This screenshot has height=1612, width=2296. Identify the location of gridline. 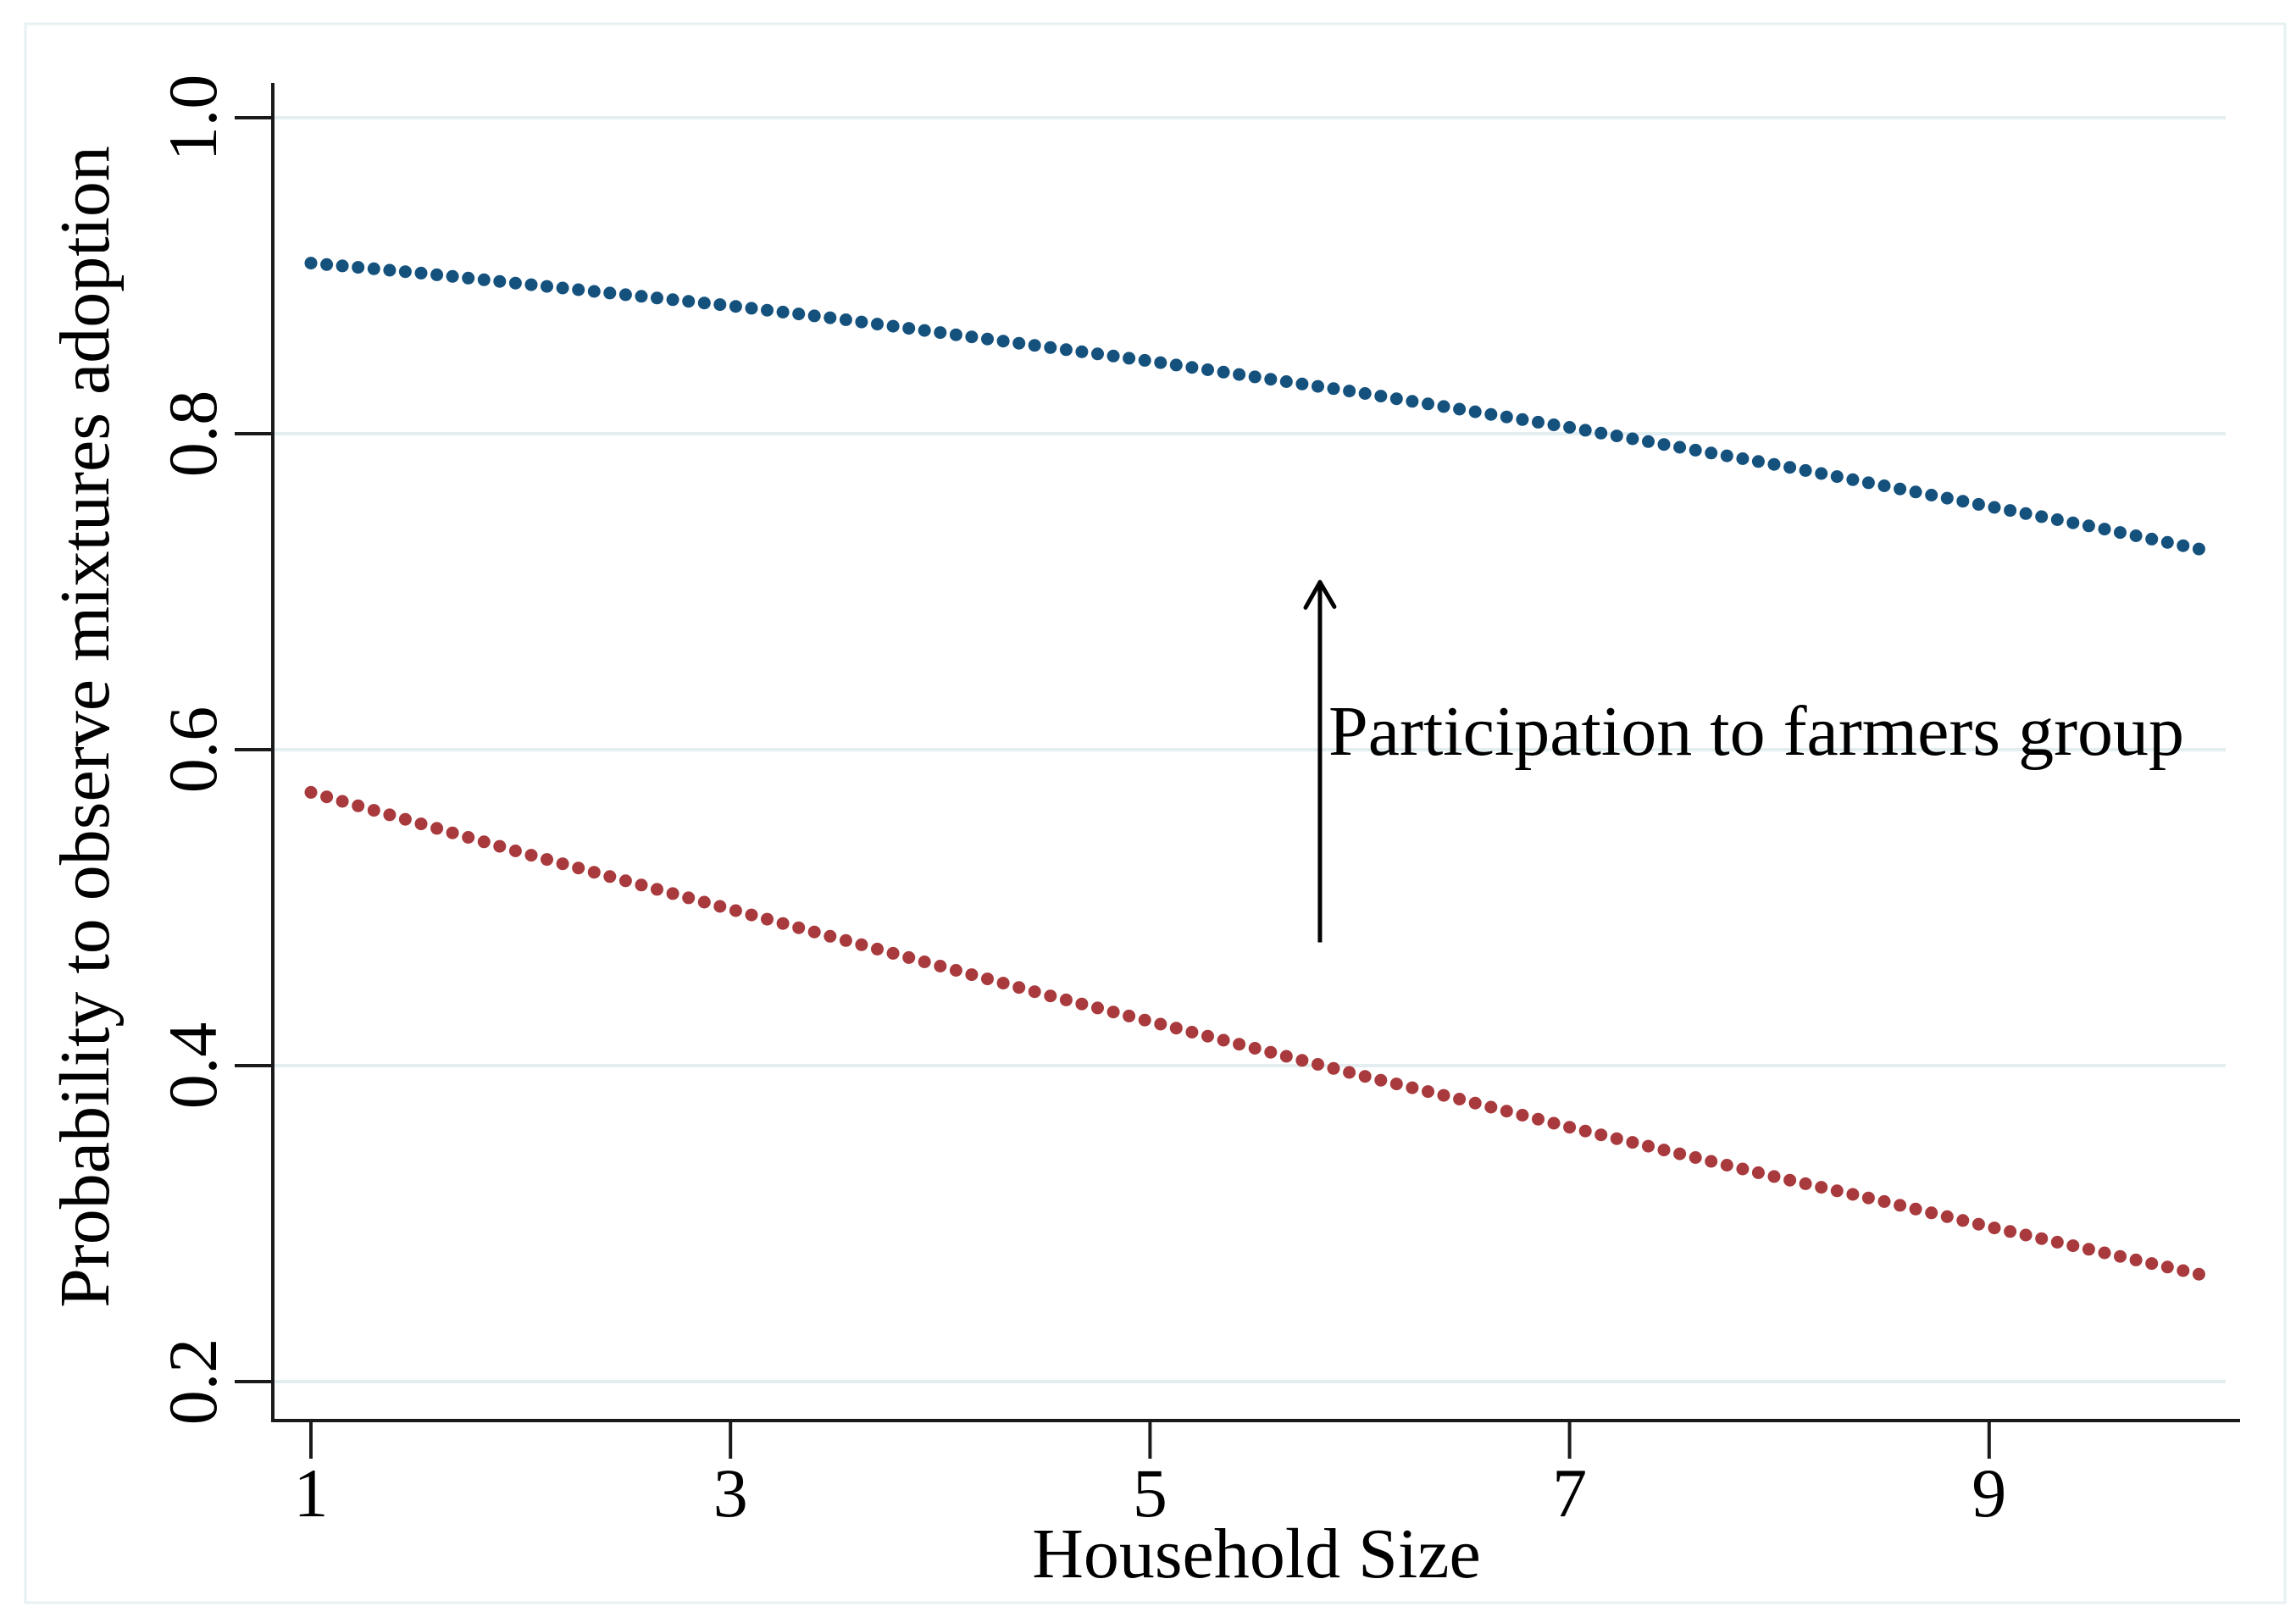
(1250, 749).